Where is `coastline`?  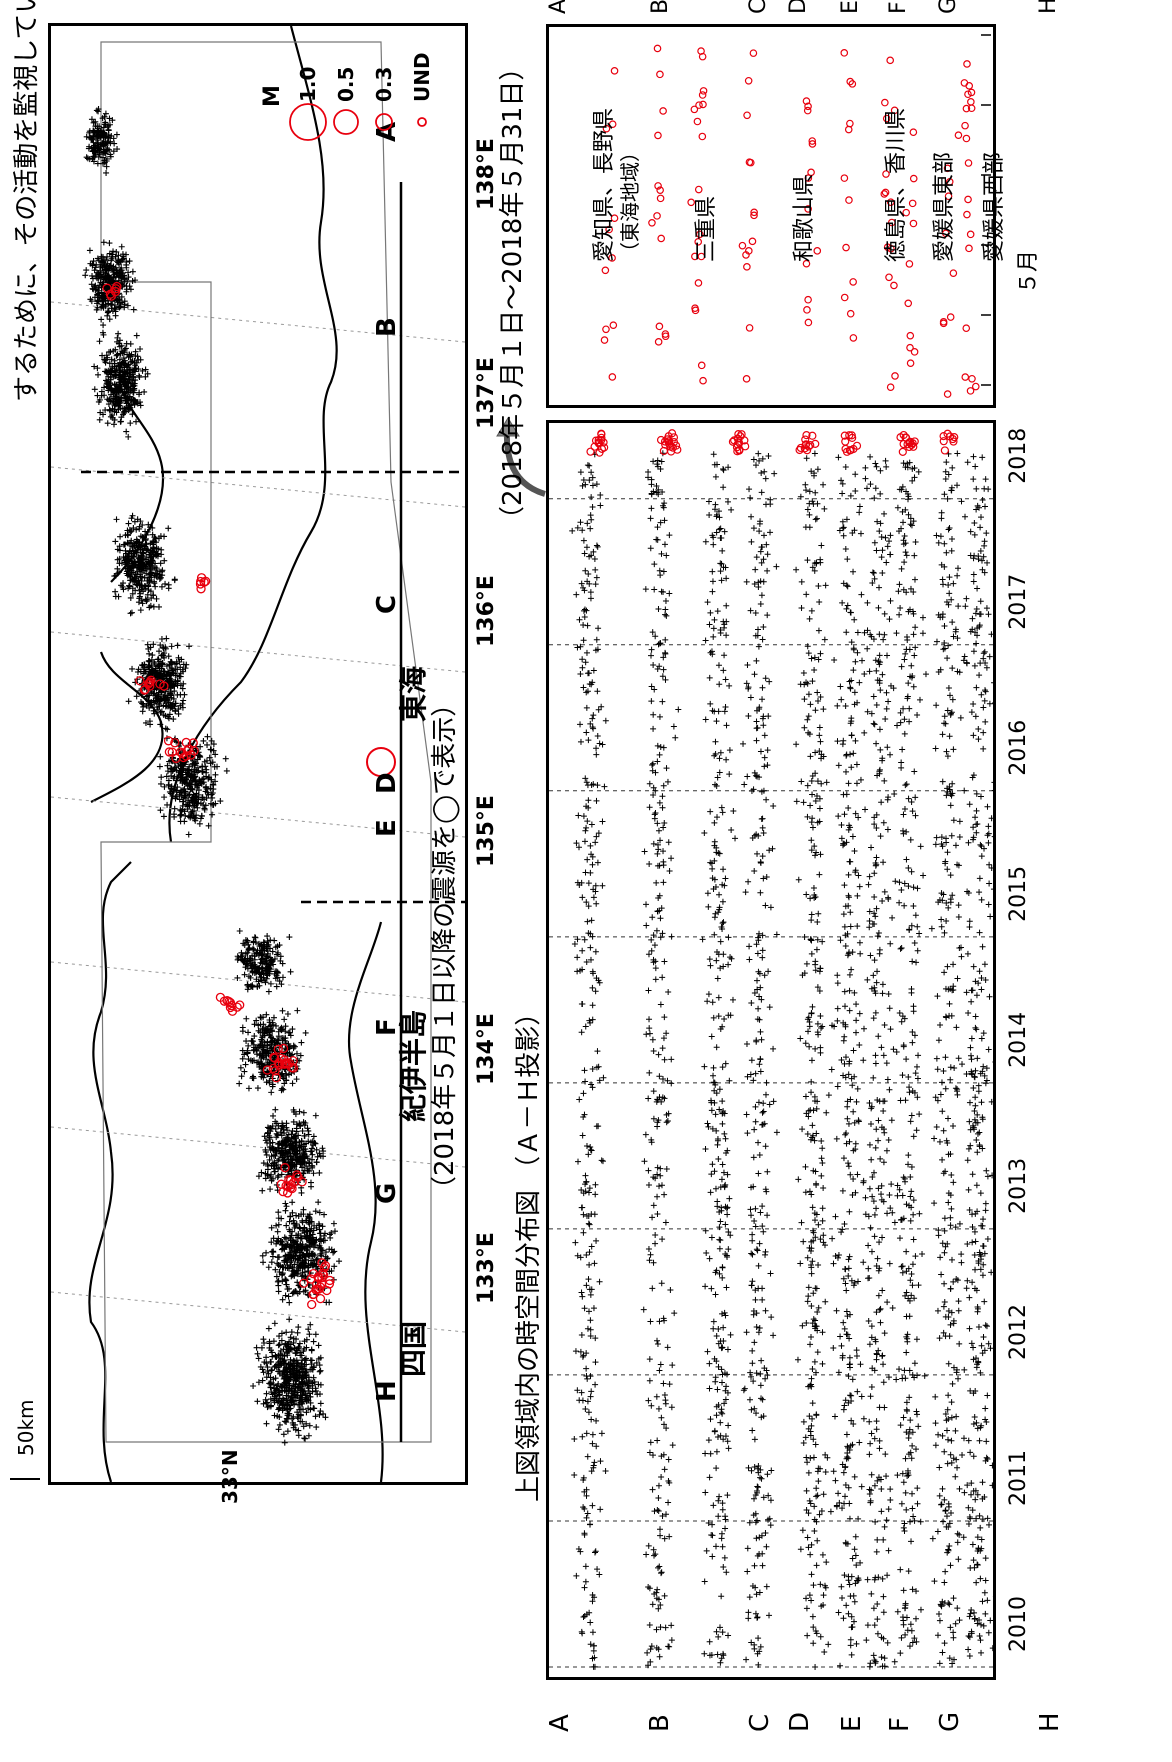 coastline is located at coordinates (253, 434).